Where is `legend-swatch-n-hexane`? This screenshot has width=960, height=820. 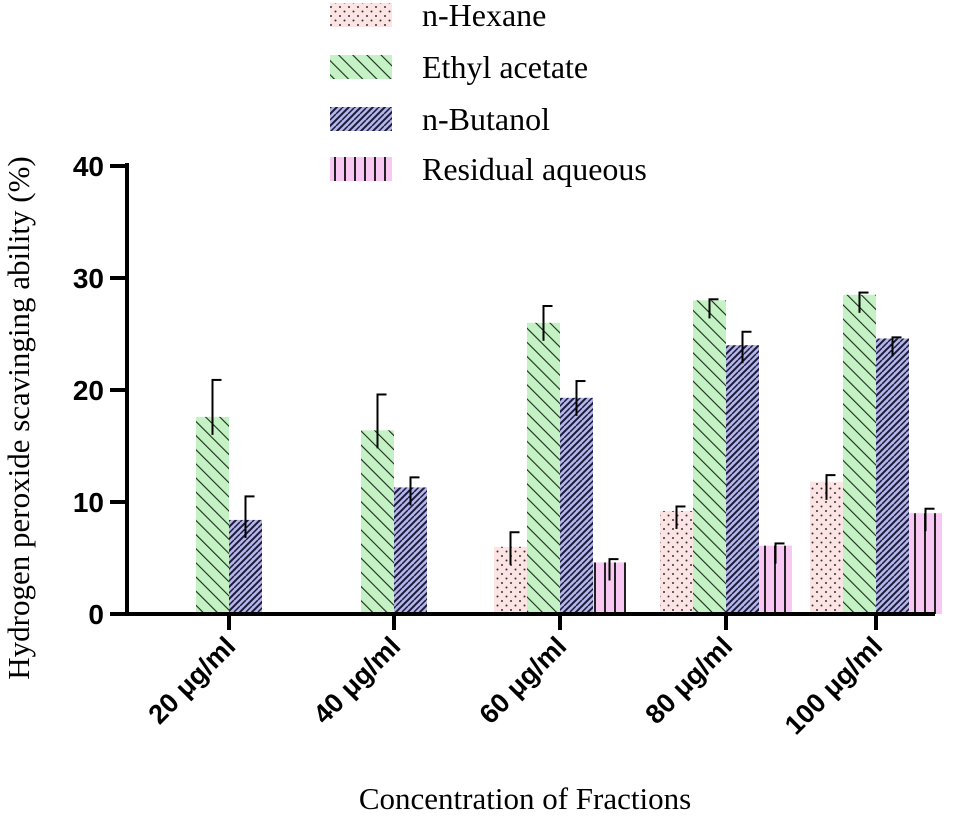
legend-swatch-n-hexane is located at coordinates (361, 15).